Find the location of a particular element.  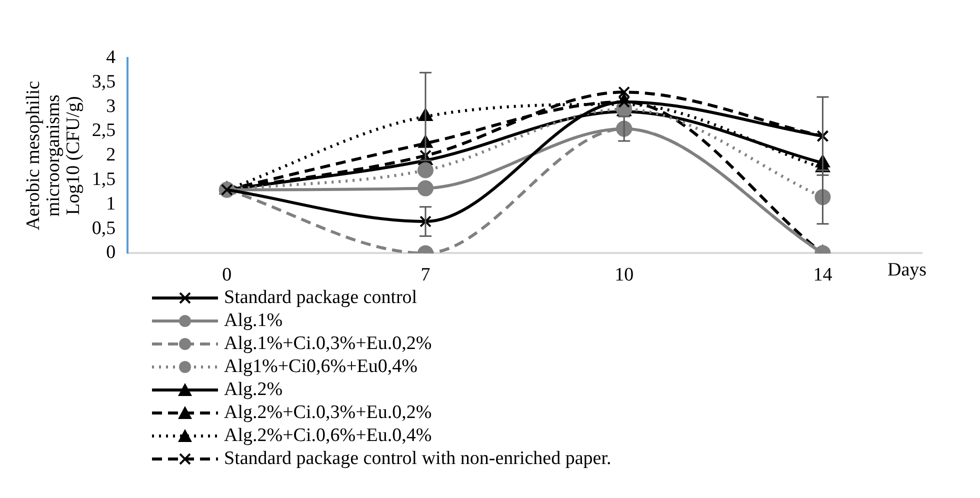

legend-label: Alg.1% is located at coordinates (253, 320).